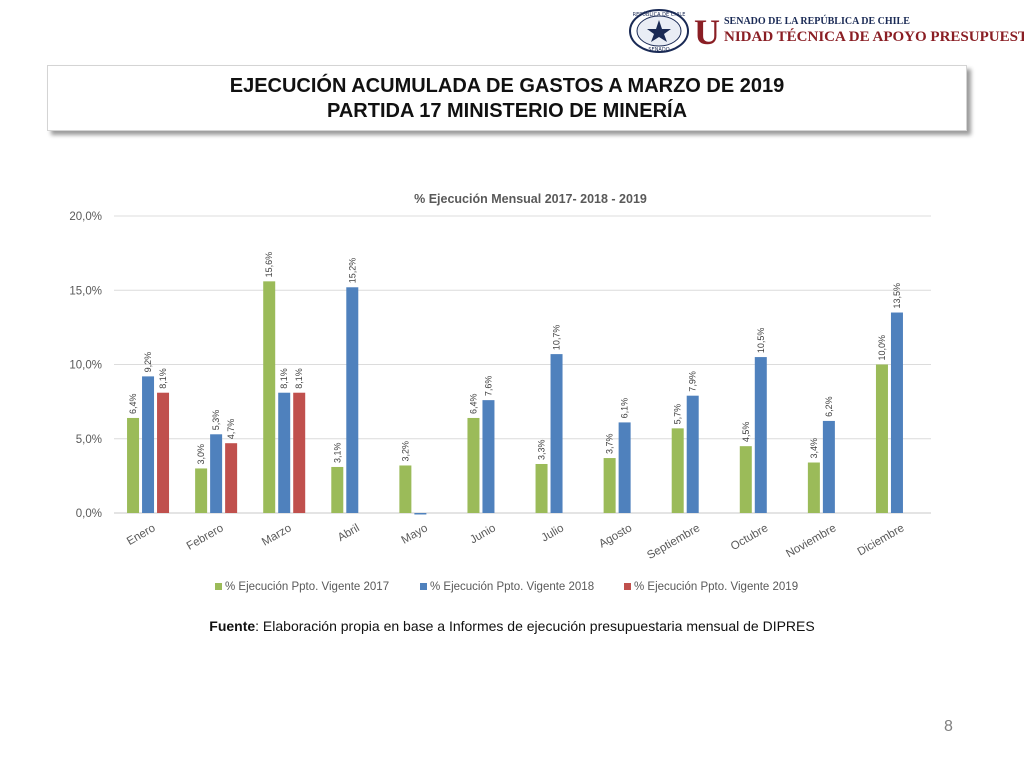  What do you see at coordinates (897, 296) in the screenshot?
I see `data-label: 13,5%` at bounding box center [897, 296].